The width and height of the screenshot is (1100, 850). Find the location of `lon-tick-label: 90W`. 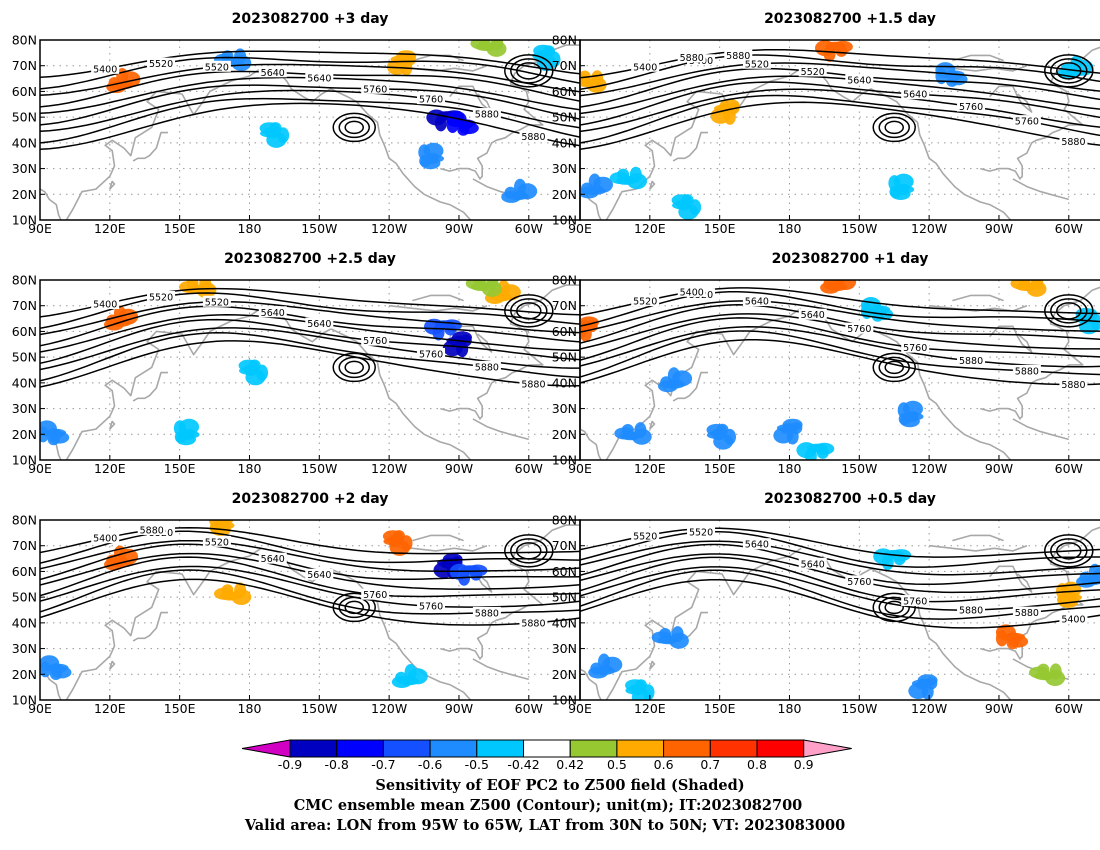

lon-tick-label: 90W is located at coordinates (999, 228).